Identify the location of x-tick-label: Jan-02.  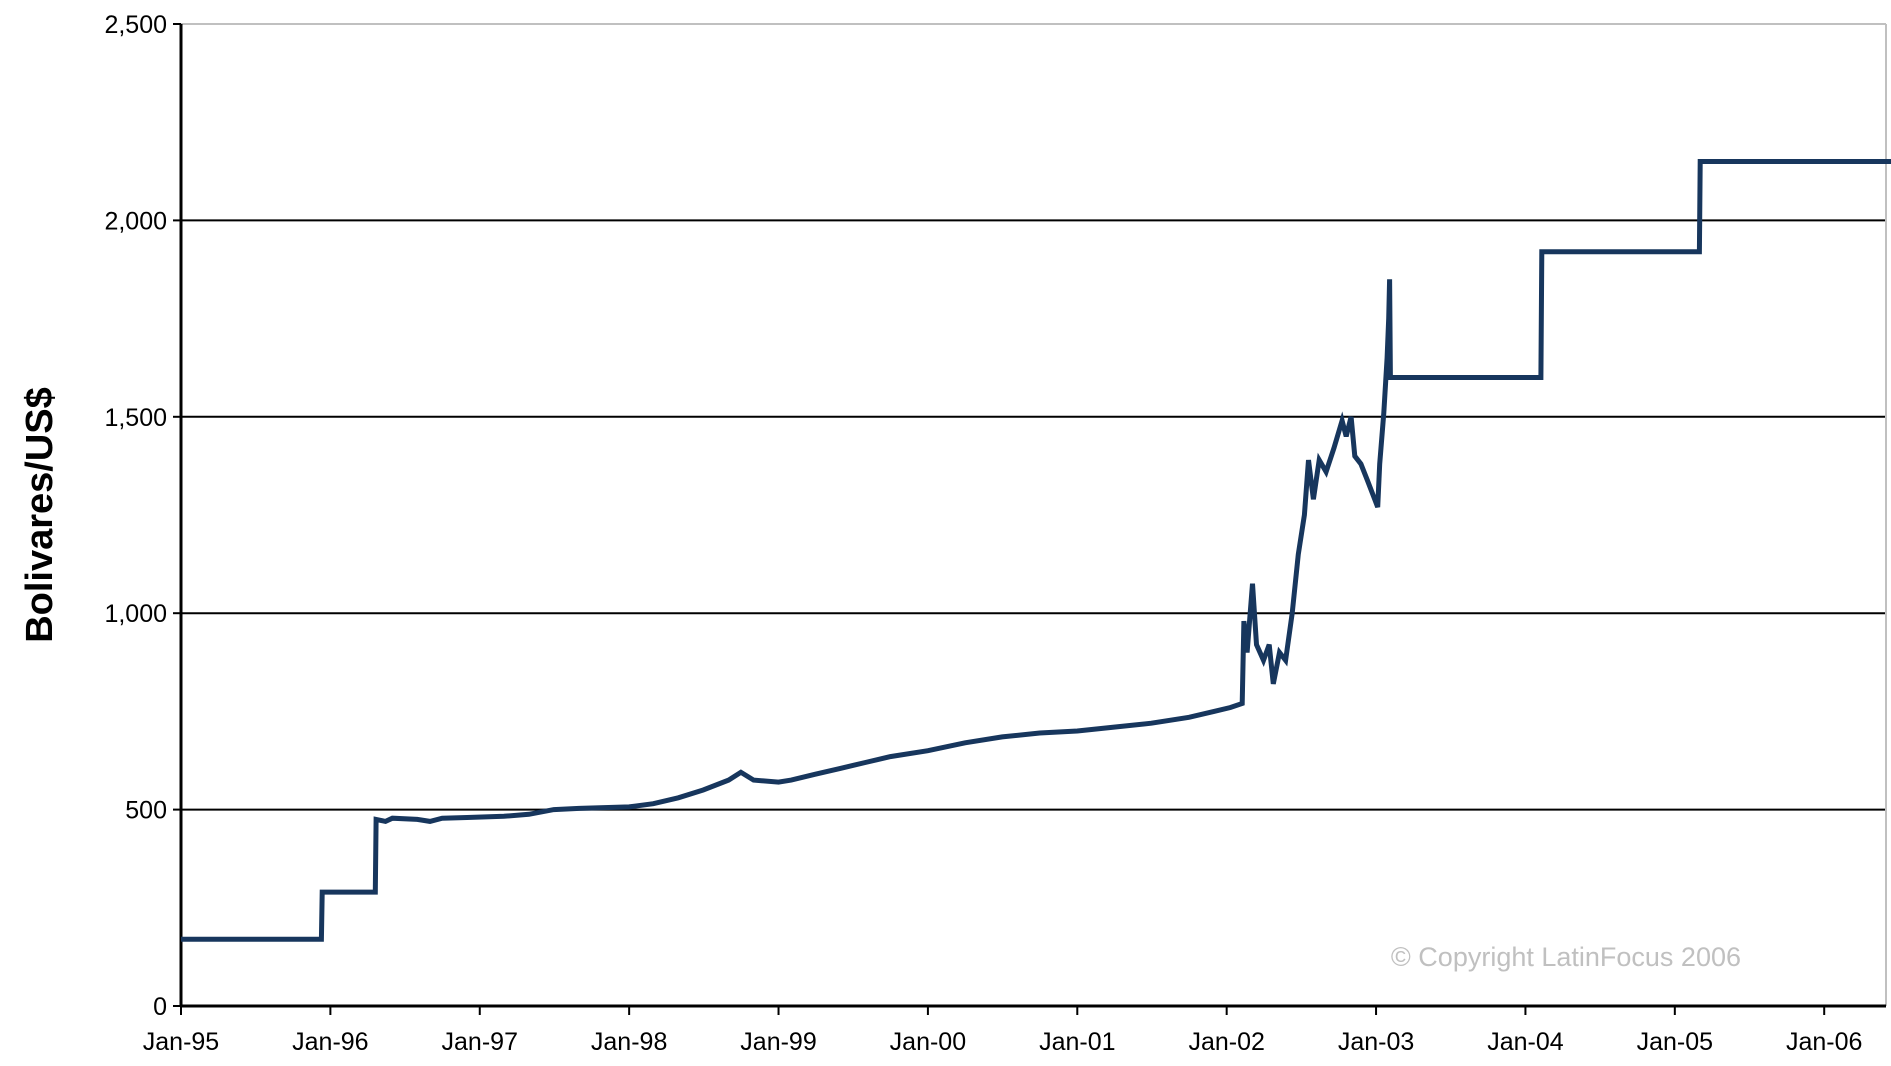
(1226, 1042).